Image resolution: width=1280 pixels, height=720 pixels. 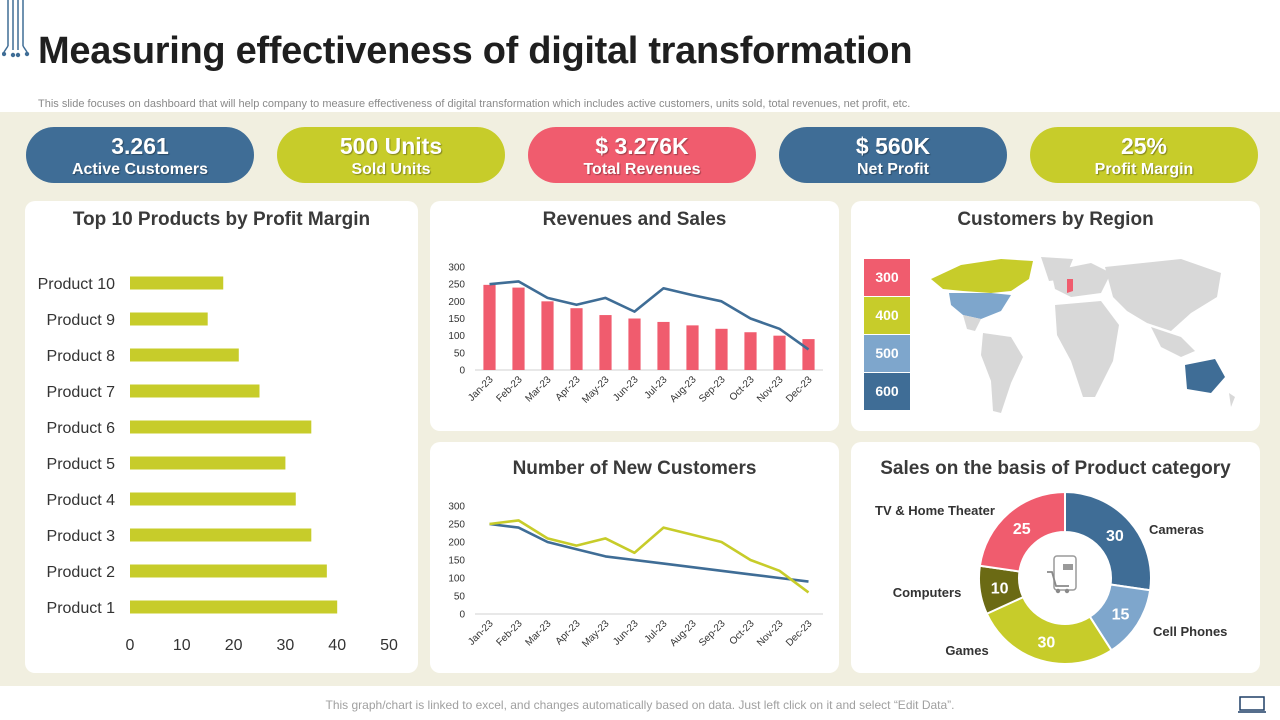 I want to click on cart-wheel, so click(x=1058, y=591).